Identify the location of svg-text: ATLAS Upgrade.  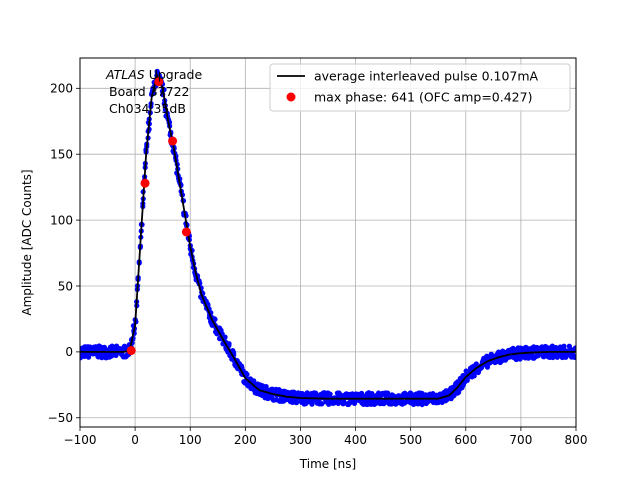
(153, 74).